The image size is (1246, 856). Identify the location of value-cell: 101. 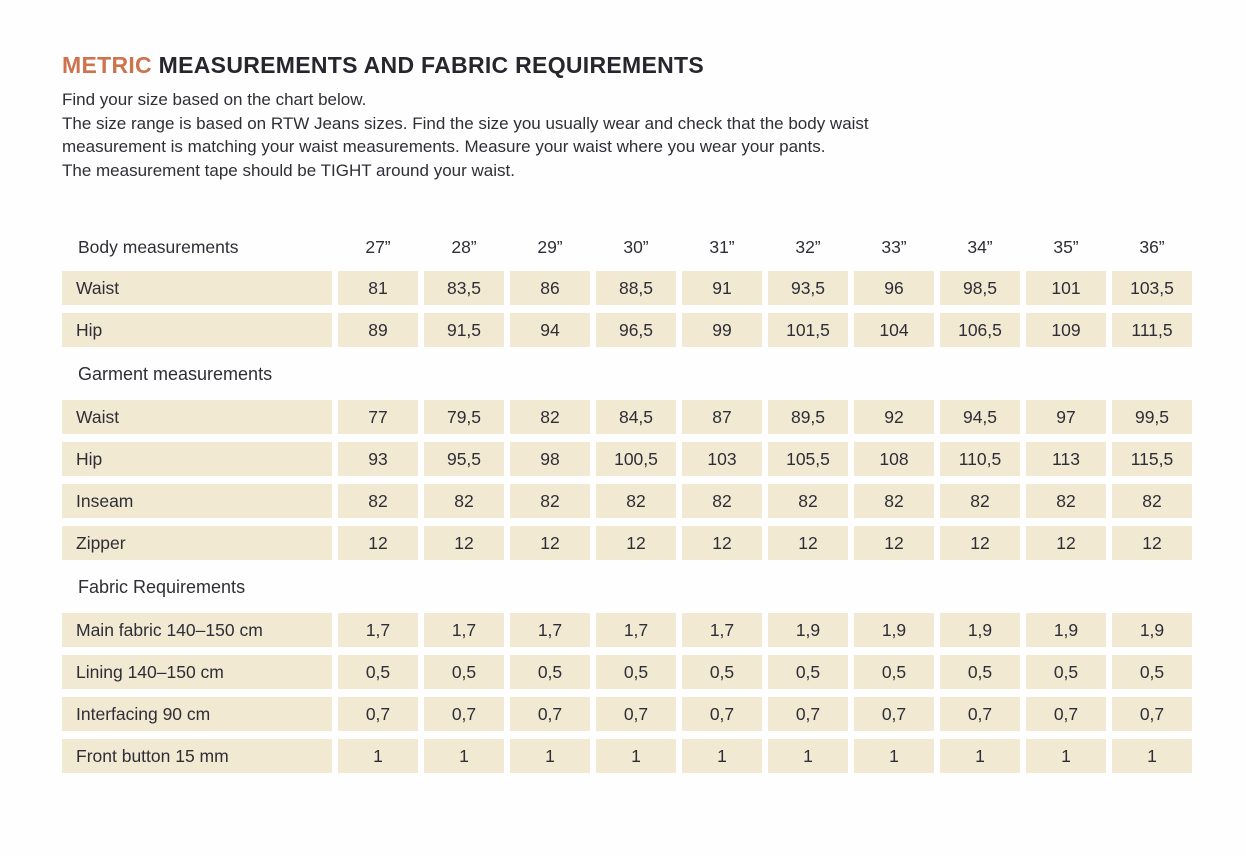
(1066, 288).